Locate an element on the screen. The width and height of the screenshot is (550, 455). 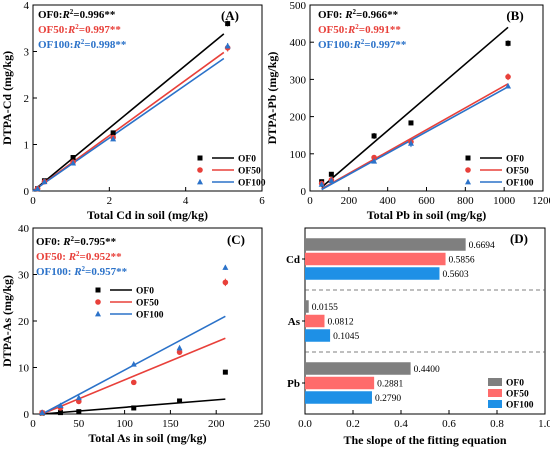
category-label-As: As is located at coordinates (294, 322).